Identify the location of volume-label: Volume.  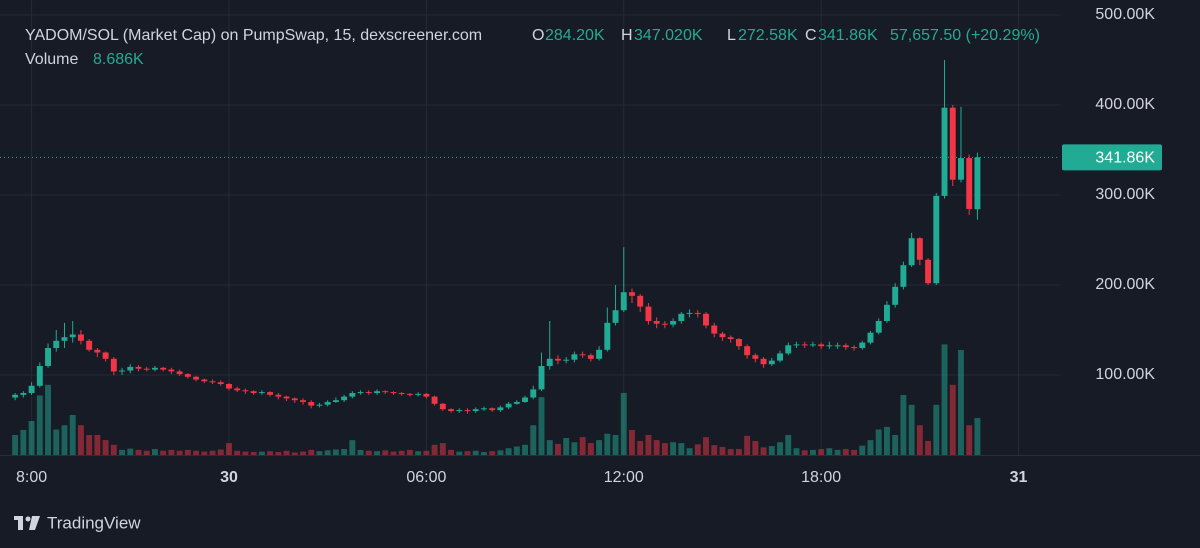
(51, 59).